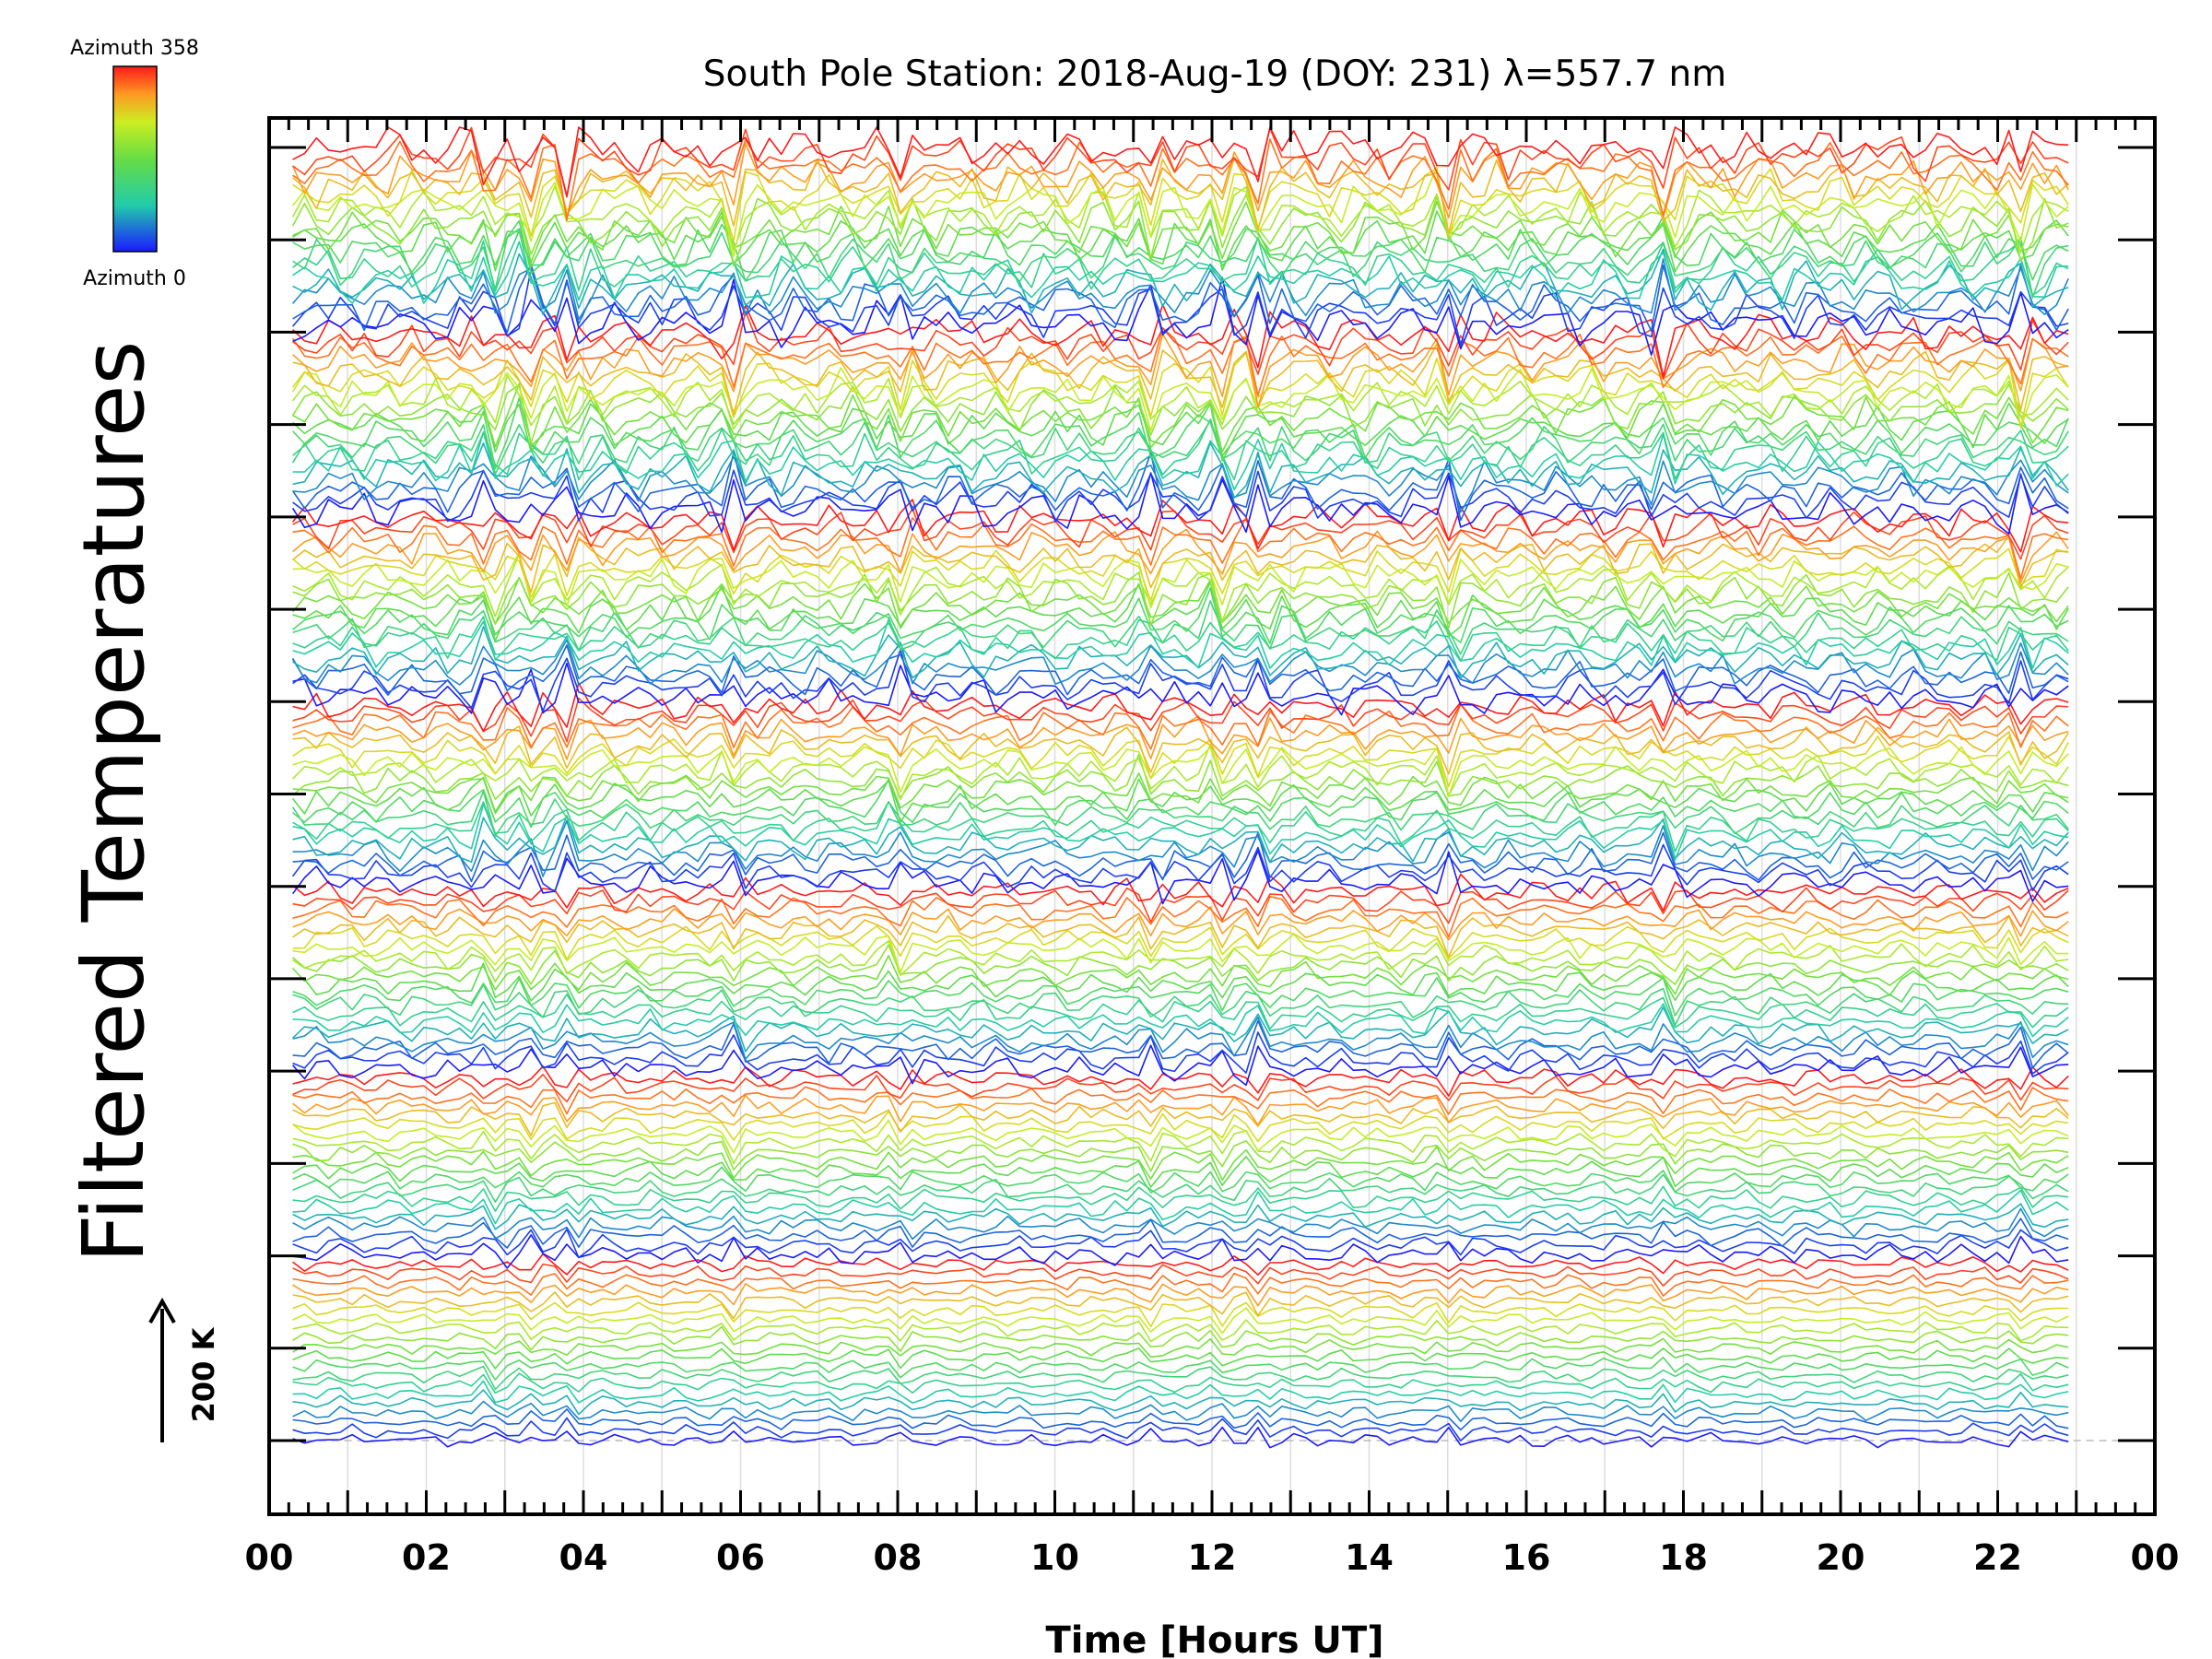 Image resolution: width=2212 pixels, height=1659 pixels. I want to click on x-tick-label: 08, so click(898, 1557).